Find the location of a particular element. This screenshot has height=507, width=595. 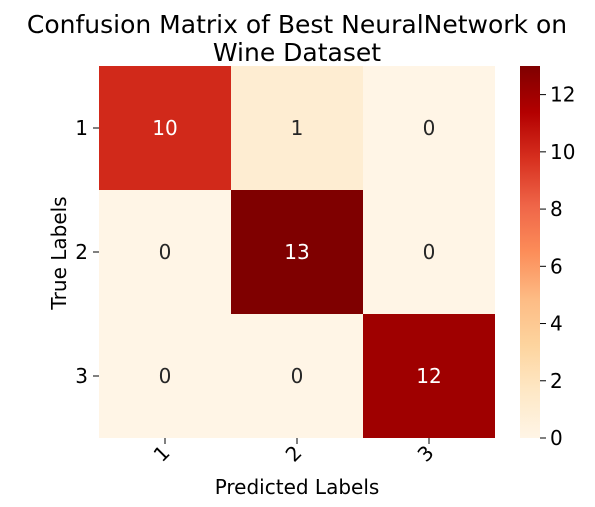

y-tick-label: 2 is located at coordinates (81, 252).